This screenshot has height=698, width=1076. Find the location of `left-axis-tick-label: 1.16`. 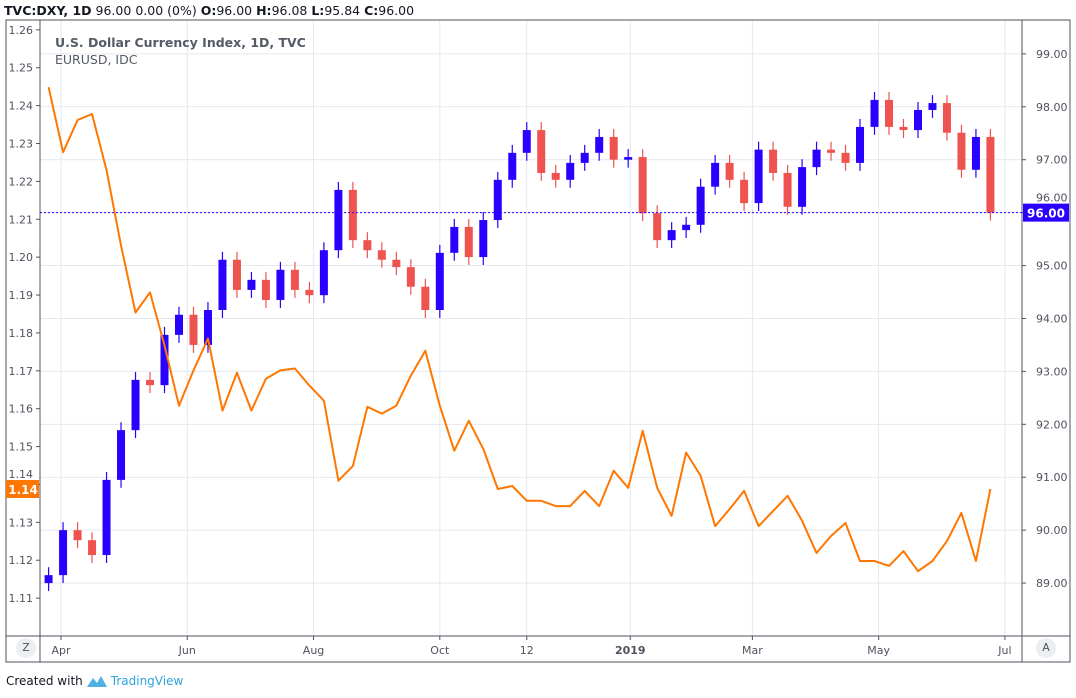

left-axis-tick-label: 1.16 is located at coordinates (21, 409).